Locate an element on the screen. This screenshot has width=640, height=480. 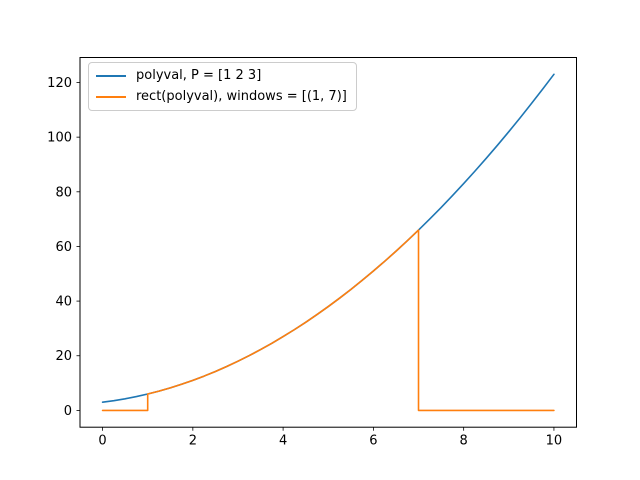
legend-entry-rect-polyval: rect(polyval), windows = [(1, 7)] is located at coordinates (221, 97).